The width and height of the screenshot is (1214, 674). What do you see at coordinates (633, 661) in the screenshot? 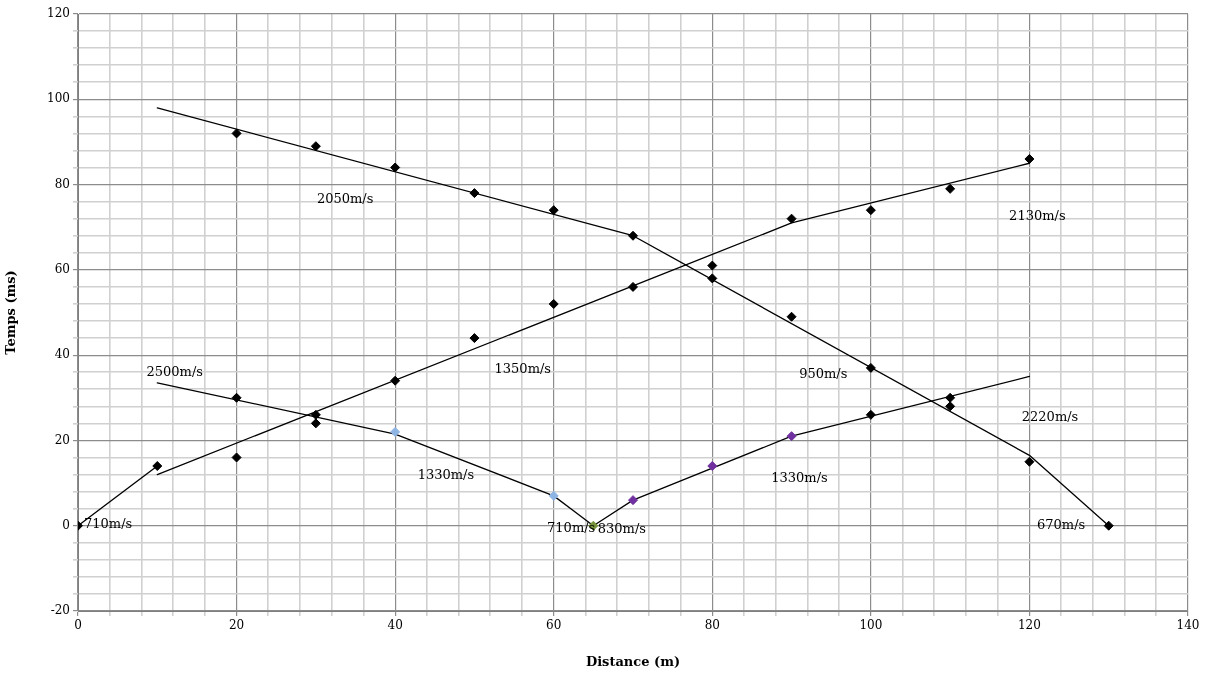
I see `x-axis-title: Distance (m)` at bounding box center [633, 661].